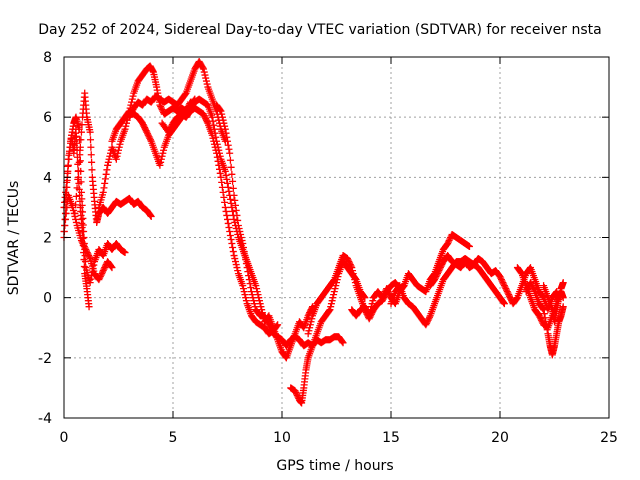 The width and height of the screenshot is (640, 480). Describe the element at coordinates (173, 438) in the screenshot. I see `x-tick-label: 5` at that location.